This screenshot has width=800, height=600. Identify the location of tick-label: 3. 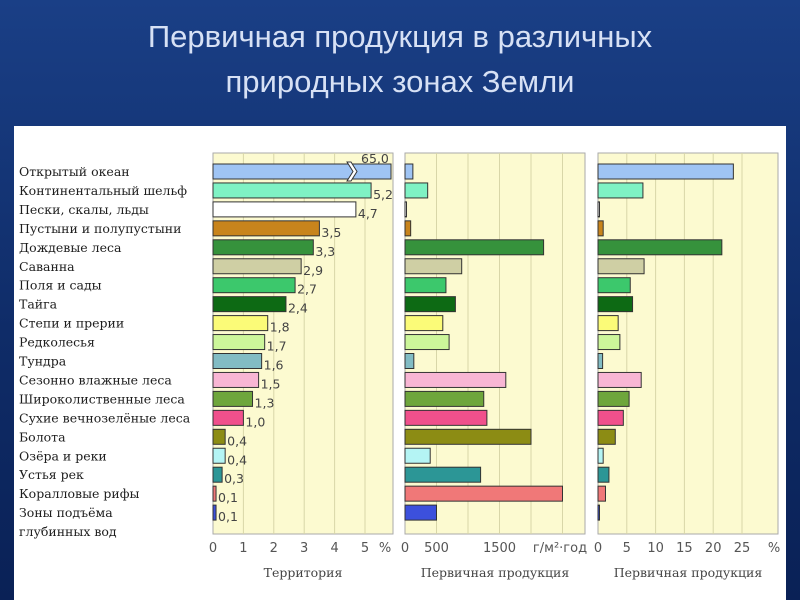
(304, 548).